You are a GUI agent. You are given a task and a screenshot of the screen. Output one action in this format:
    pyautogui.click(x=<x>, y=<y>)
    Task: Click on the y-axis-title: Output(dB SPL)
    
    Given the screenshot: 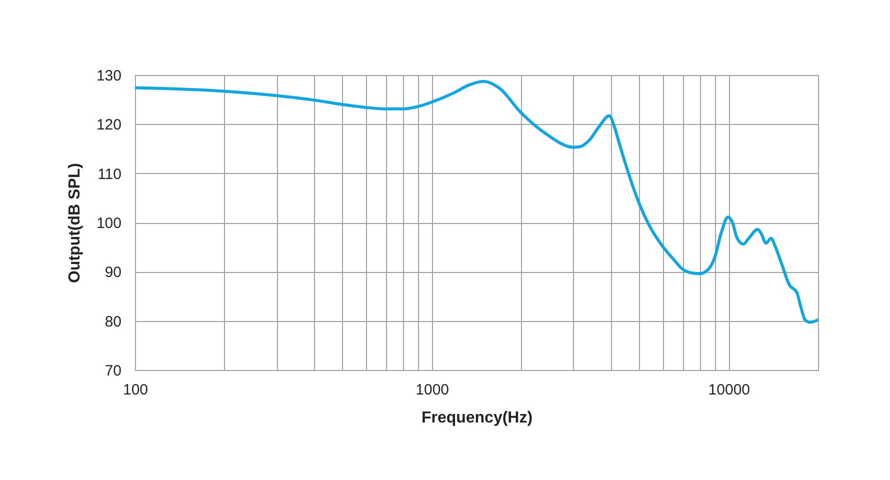 What is the action you would take?
    pyautogui.click(x=75, y=223)
    